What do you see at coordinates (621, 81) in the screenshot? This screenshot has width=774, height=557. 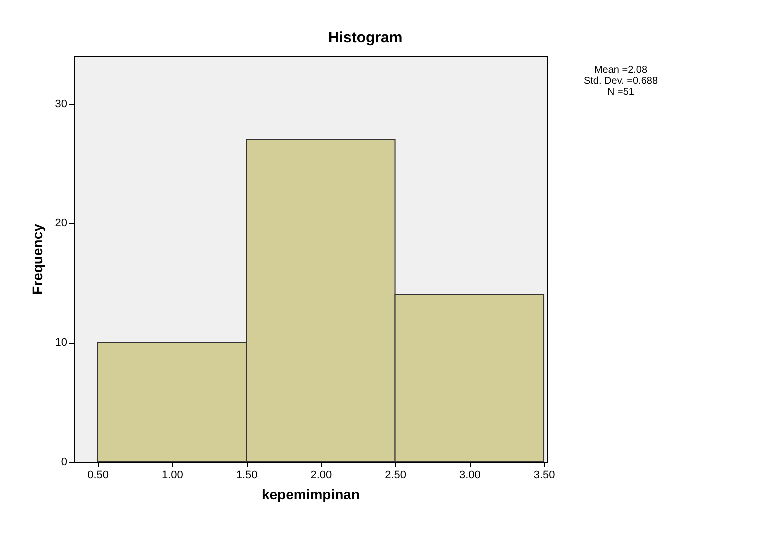 I see `text: Std. Dev. =0.688` at bounding box center [621, 81].